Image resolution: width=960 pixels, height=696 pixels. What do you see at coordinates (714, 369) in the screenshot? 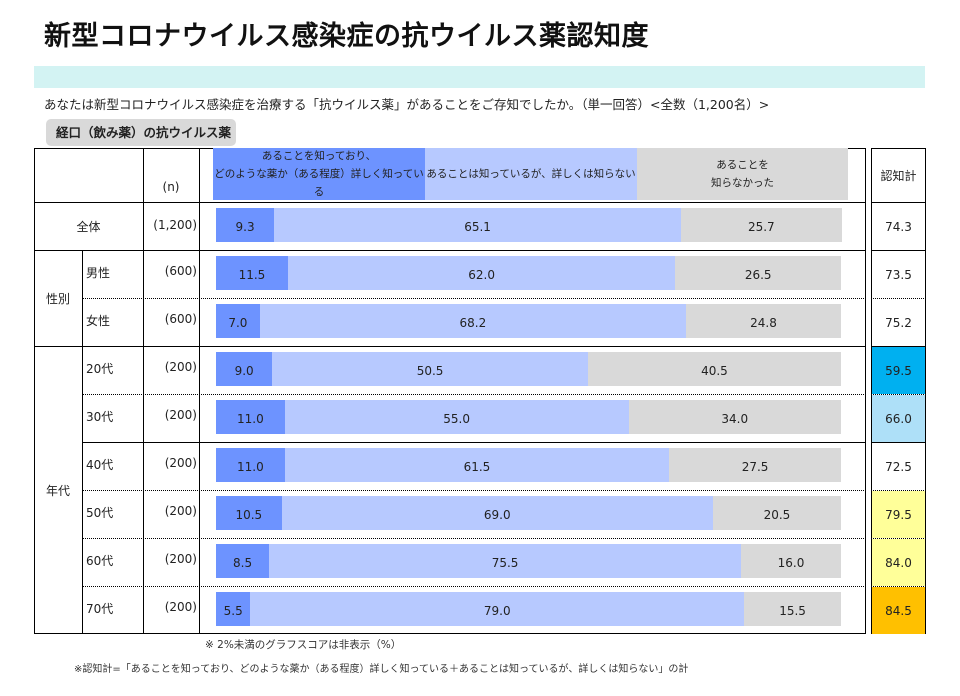
I see `bar-segment-unknown: 40.5` at bounding box center [714, 369].